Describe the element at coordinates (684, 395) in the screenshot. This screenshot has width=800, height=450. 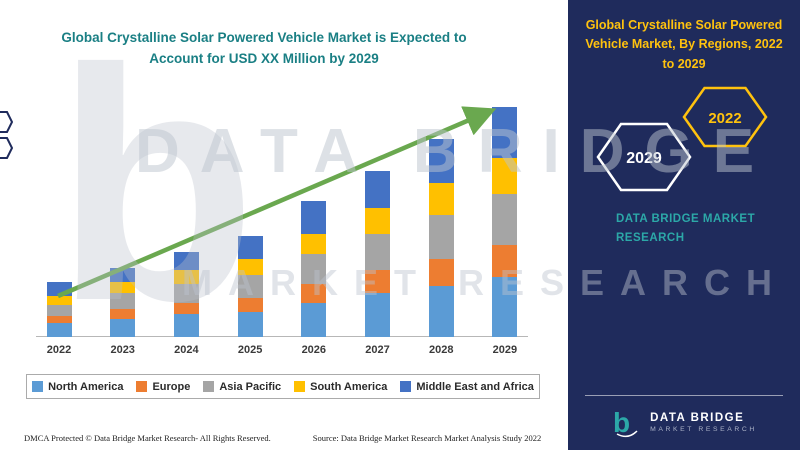
I see `divider-line` at that location.